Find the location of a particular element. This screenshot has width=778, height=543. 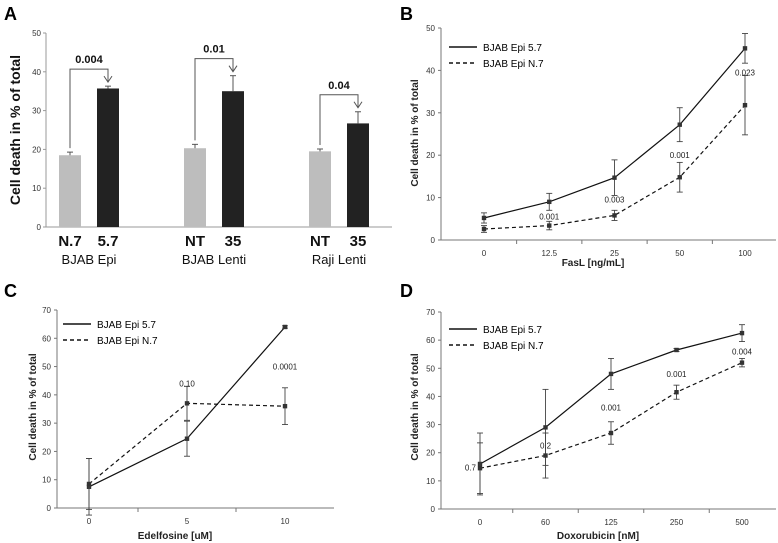

panel-b-y-tick-label: 50 is located at coordinates (430, 28).